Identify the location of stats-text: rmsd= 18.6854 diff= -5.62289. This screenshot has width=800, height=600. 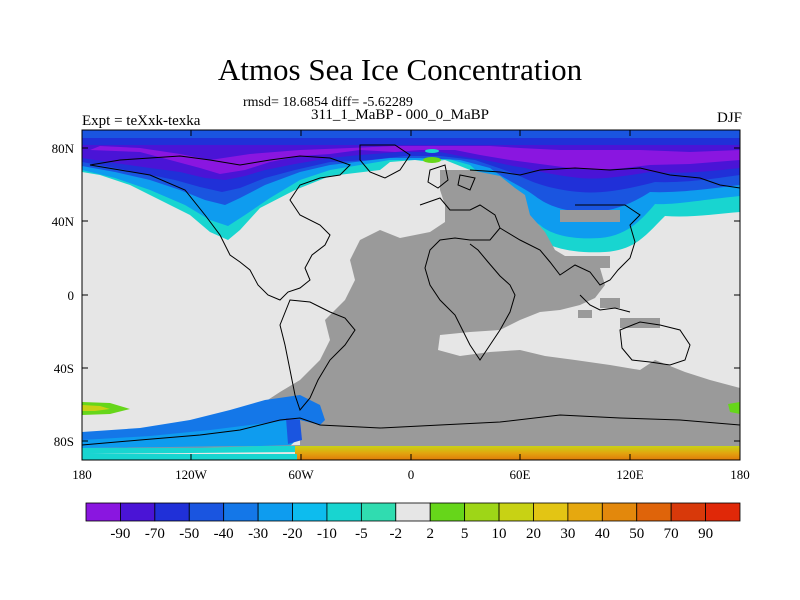
(328, 102).